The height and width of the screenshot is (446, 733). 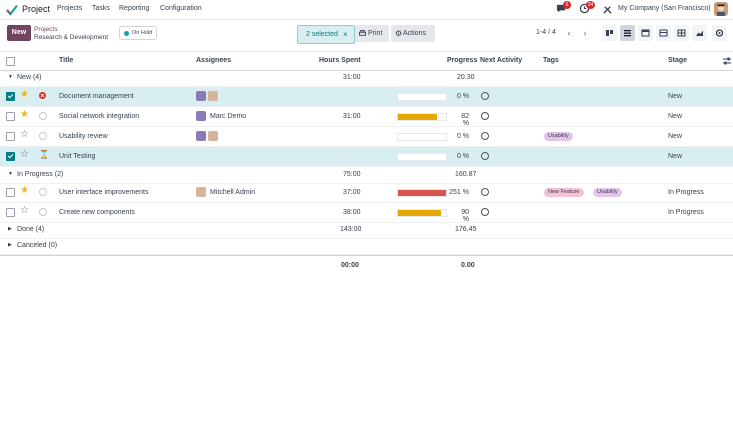 I want to click on caret-down-icon: ▼, so click(x=10, y=174).